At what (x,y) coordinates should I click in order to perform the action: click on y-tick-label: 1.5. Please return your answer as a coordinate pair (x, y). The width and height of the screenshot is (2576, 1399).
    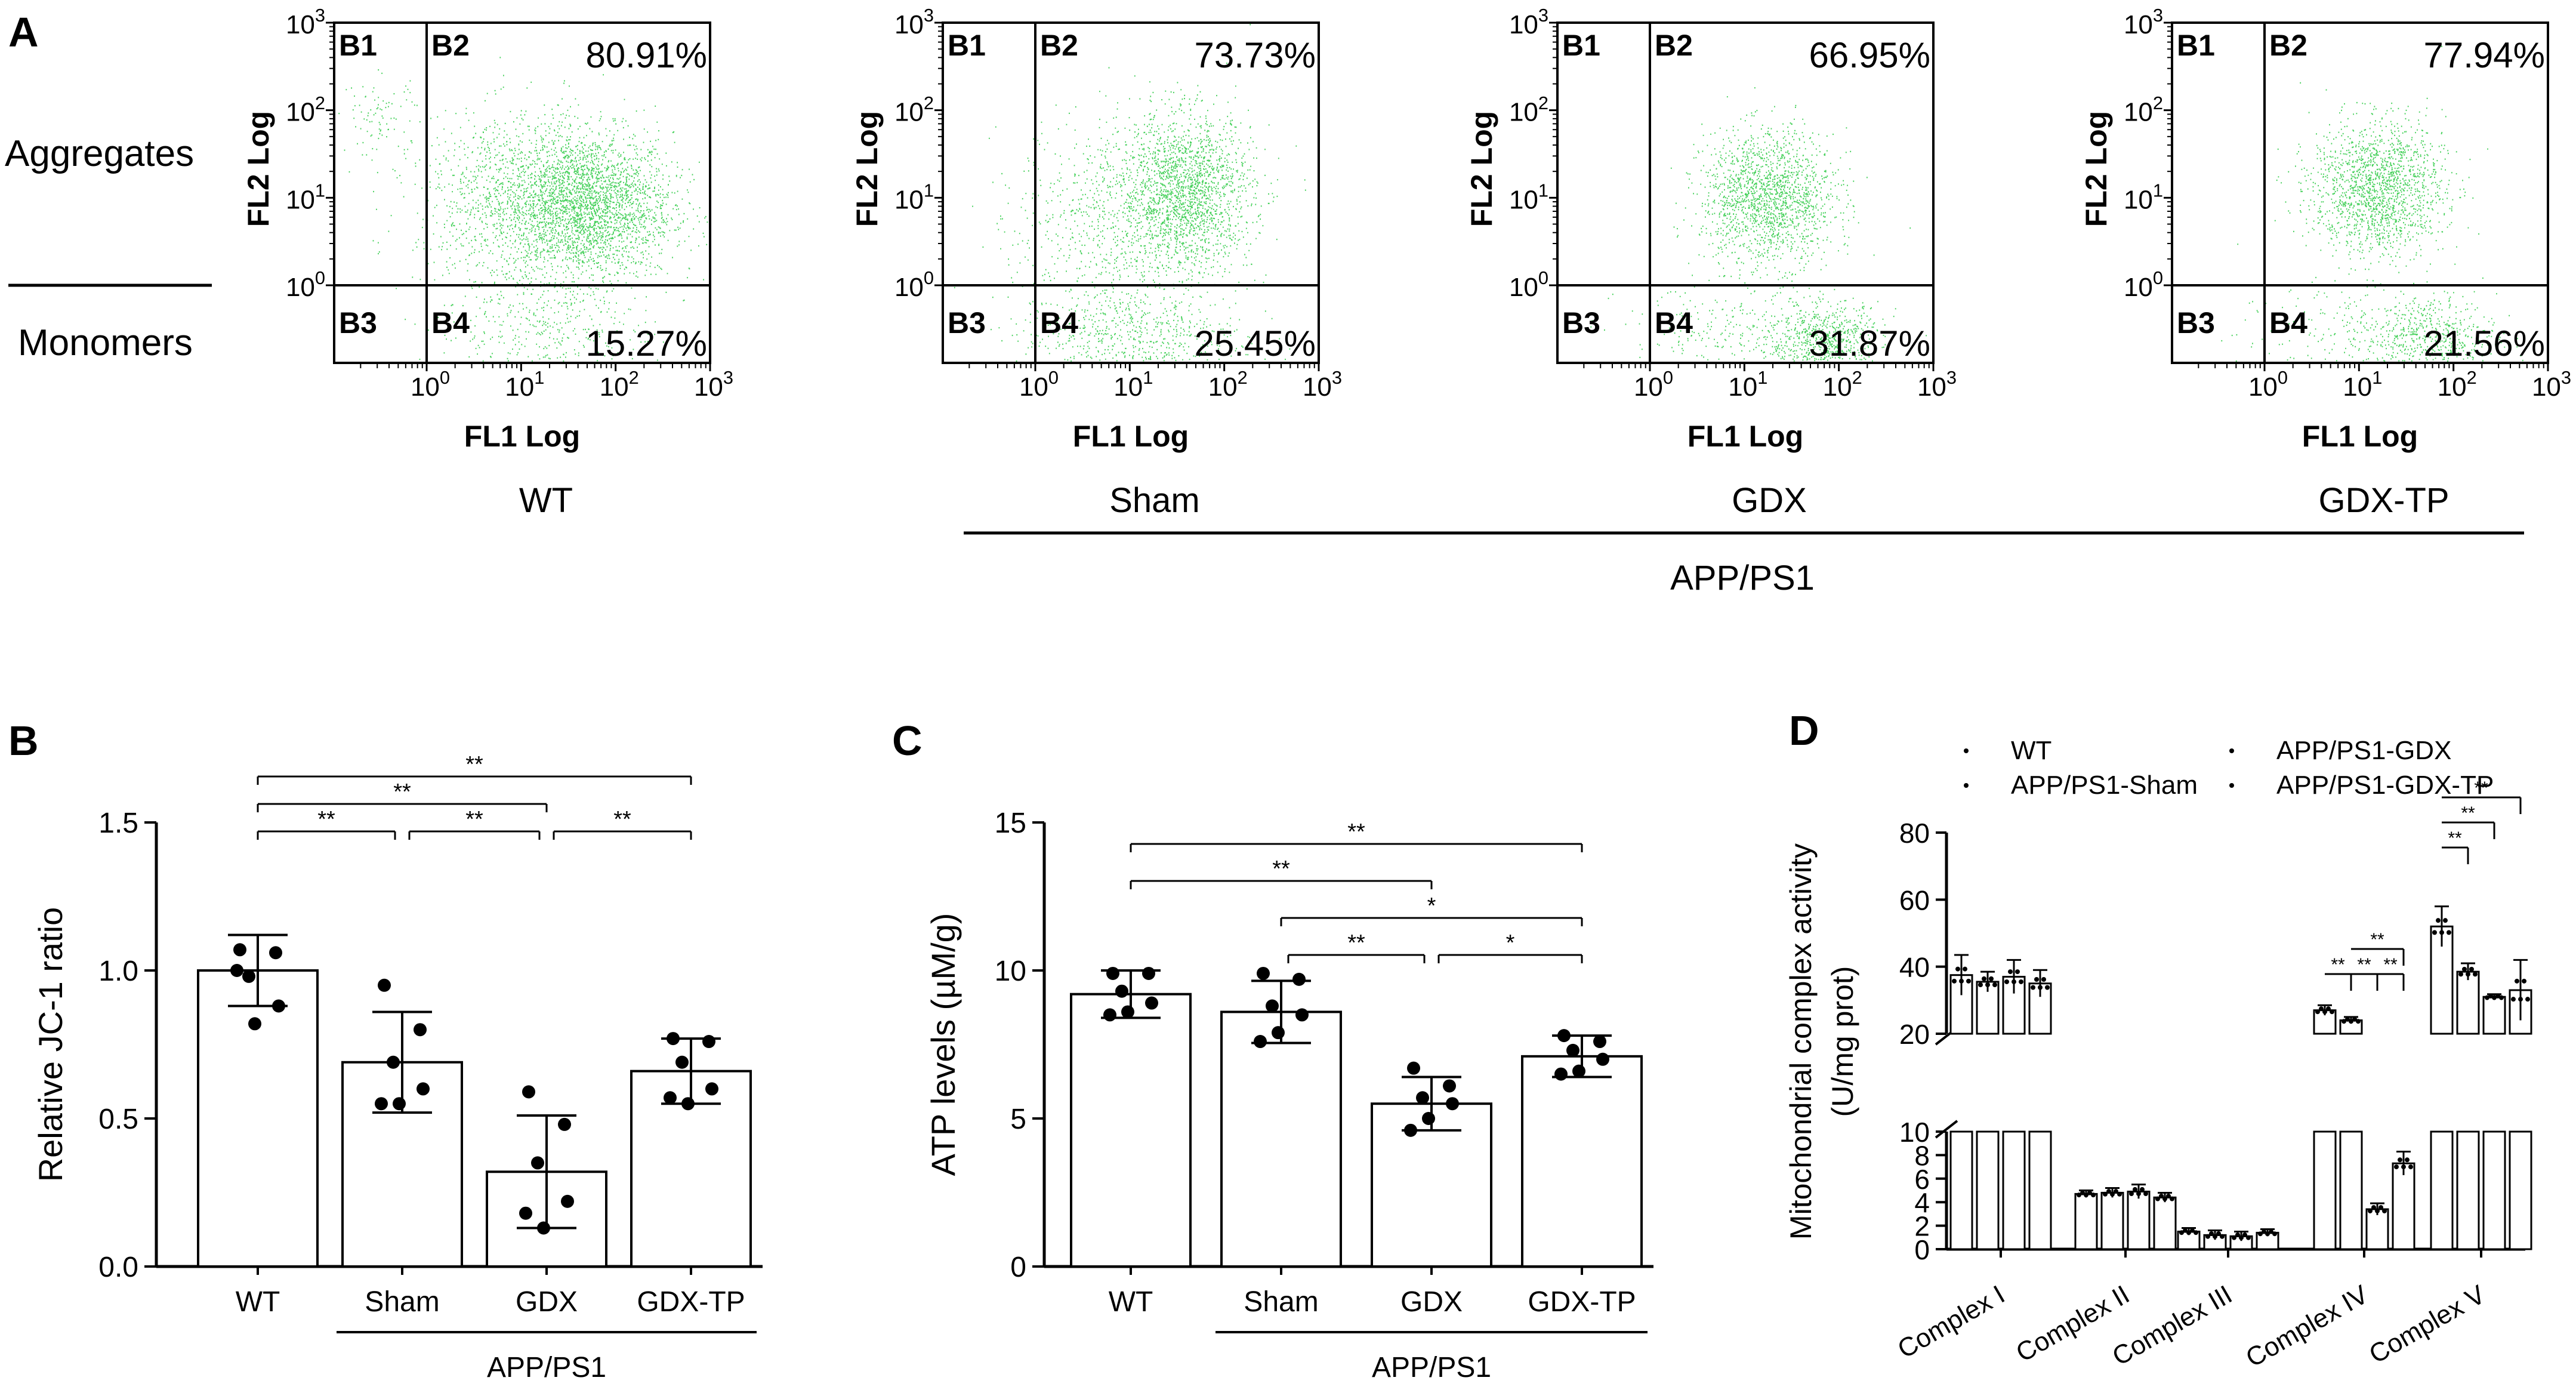
    Looking at the image, I should click on (118, 823).